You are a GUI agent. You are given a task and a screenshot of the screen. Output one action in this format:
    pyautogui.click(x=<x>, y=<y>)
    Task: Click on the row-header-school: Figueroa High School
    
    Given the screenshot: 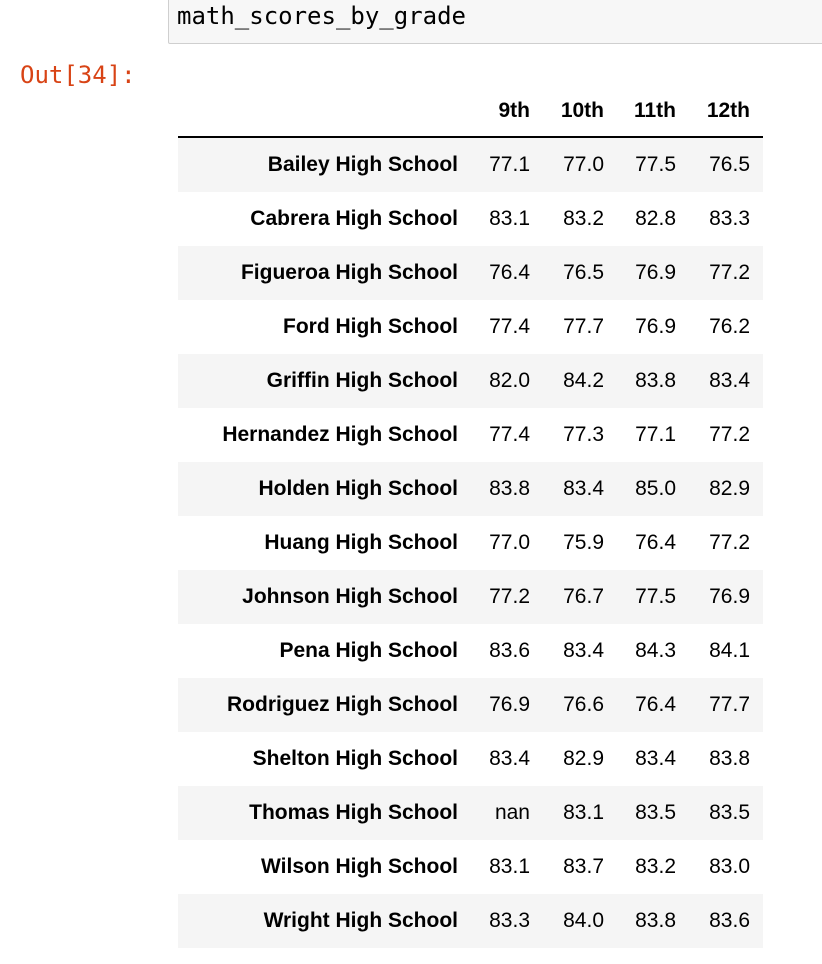 What is the action you would take?
    pyautogui.click(x=349, y=272)
    